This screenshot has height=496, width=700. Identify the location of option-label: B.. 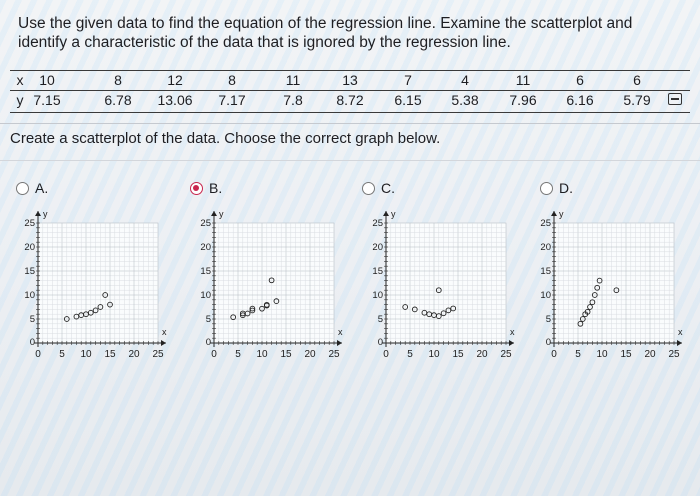
(216, 188).